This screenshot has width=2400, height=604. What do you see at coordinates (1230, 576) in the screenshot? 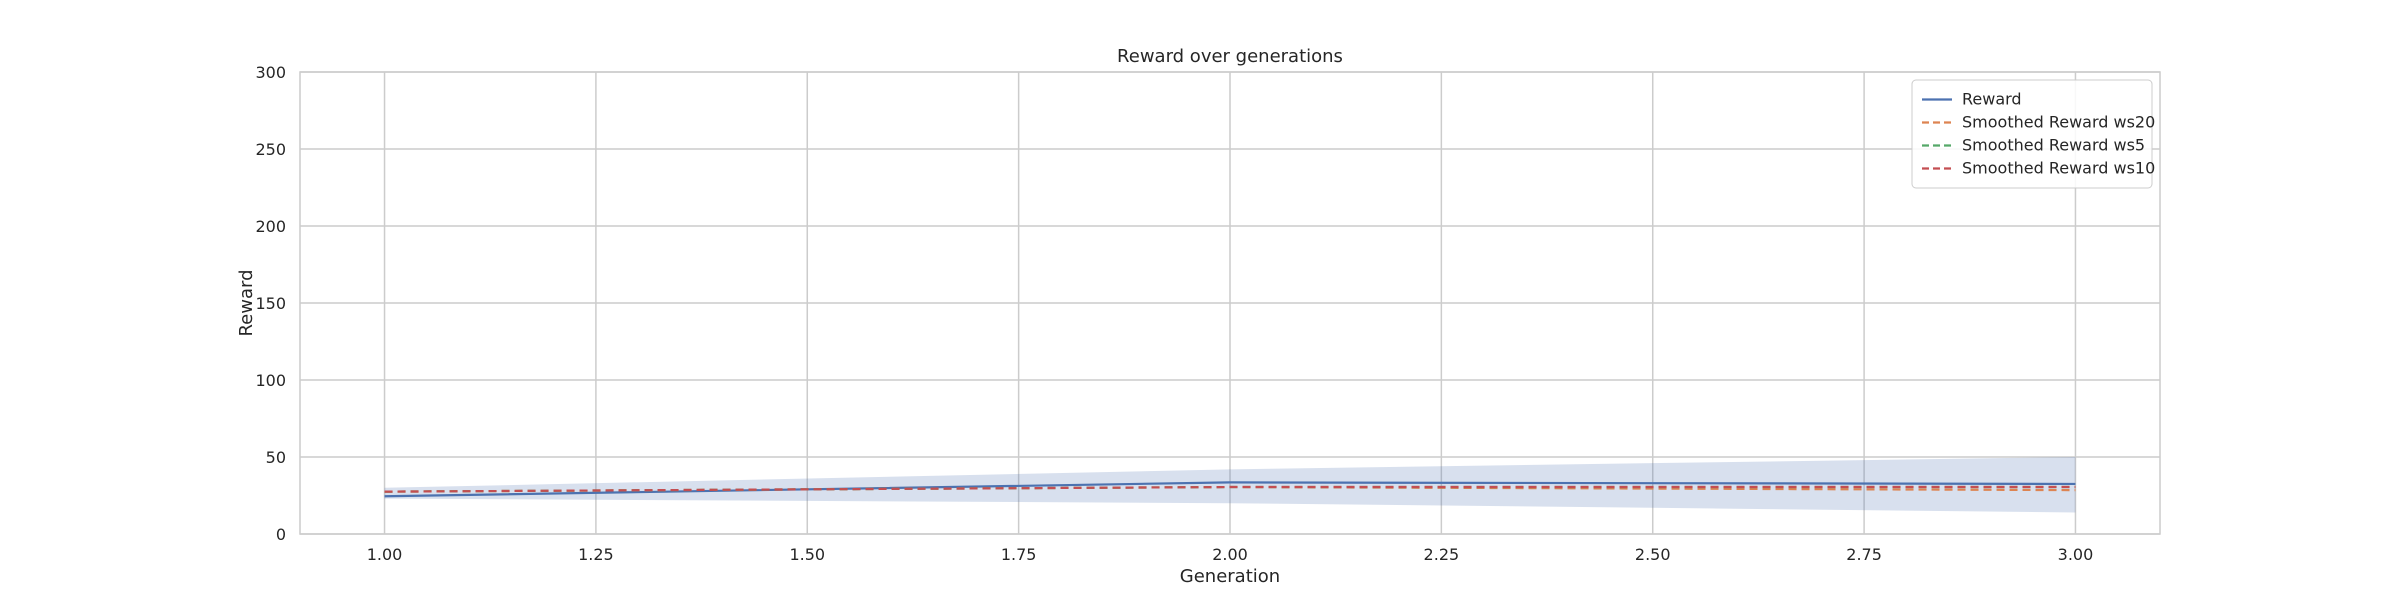
I see `x-axis-label: Generation` at bounding box center [1230, 576].